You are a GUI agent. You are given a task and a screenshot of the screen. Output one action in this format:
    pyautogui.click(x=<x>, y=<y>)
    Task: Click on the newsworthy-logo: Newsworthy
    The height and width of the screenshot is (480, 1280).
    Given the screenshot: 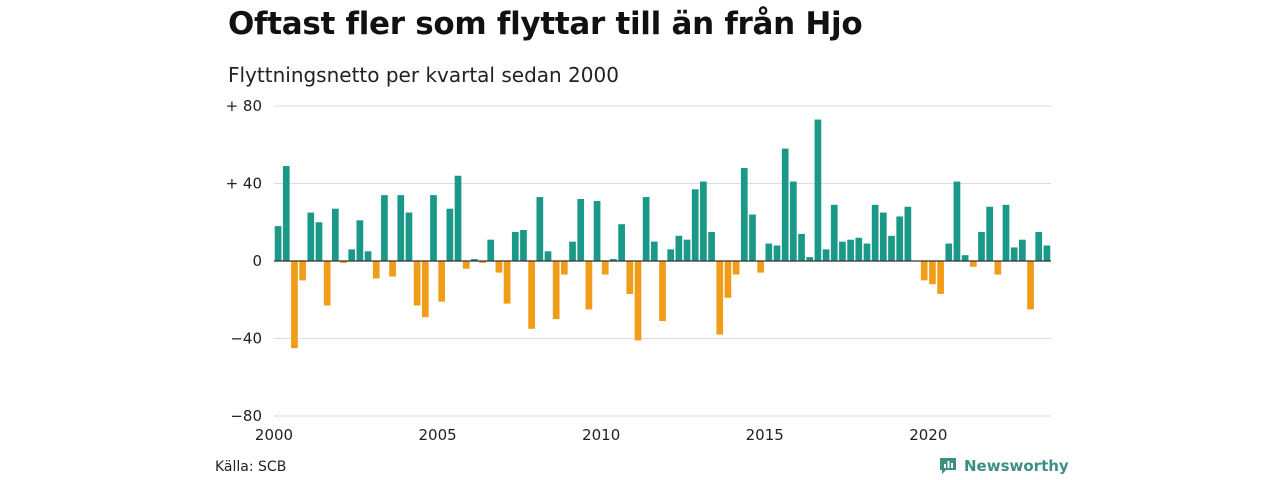 What is the action you would take?
    pyautogui.click(x=1003, y=466)
    